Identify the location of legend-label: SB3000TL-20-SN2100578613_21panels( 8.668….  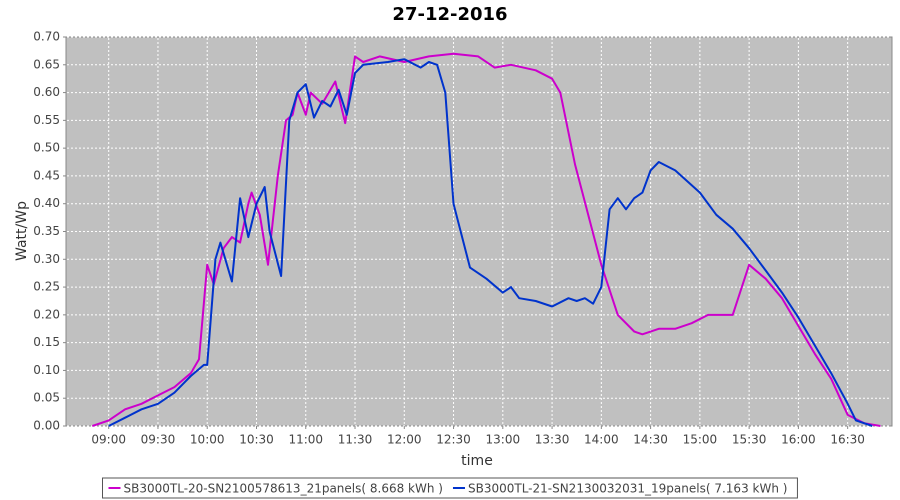
(283, 489).